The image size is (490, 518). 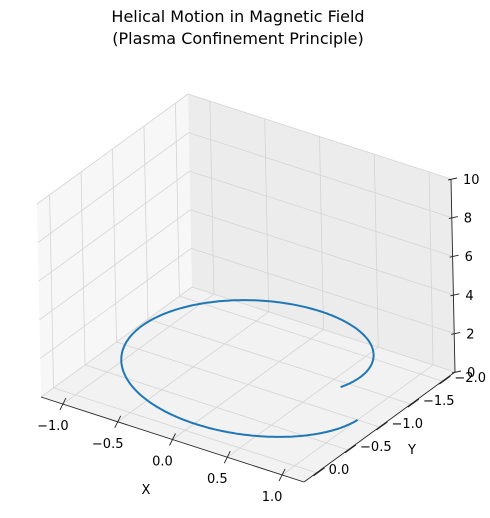 I want to click on y-tick-label: −1.5, so click(x=439, y=401).